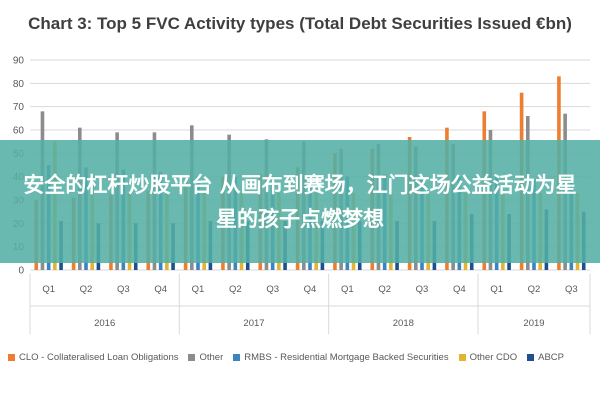 This screenshot has height=400, width=600. I want to click on year-label: 2019, so click(533, 323).